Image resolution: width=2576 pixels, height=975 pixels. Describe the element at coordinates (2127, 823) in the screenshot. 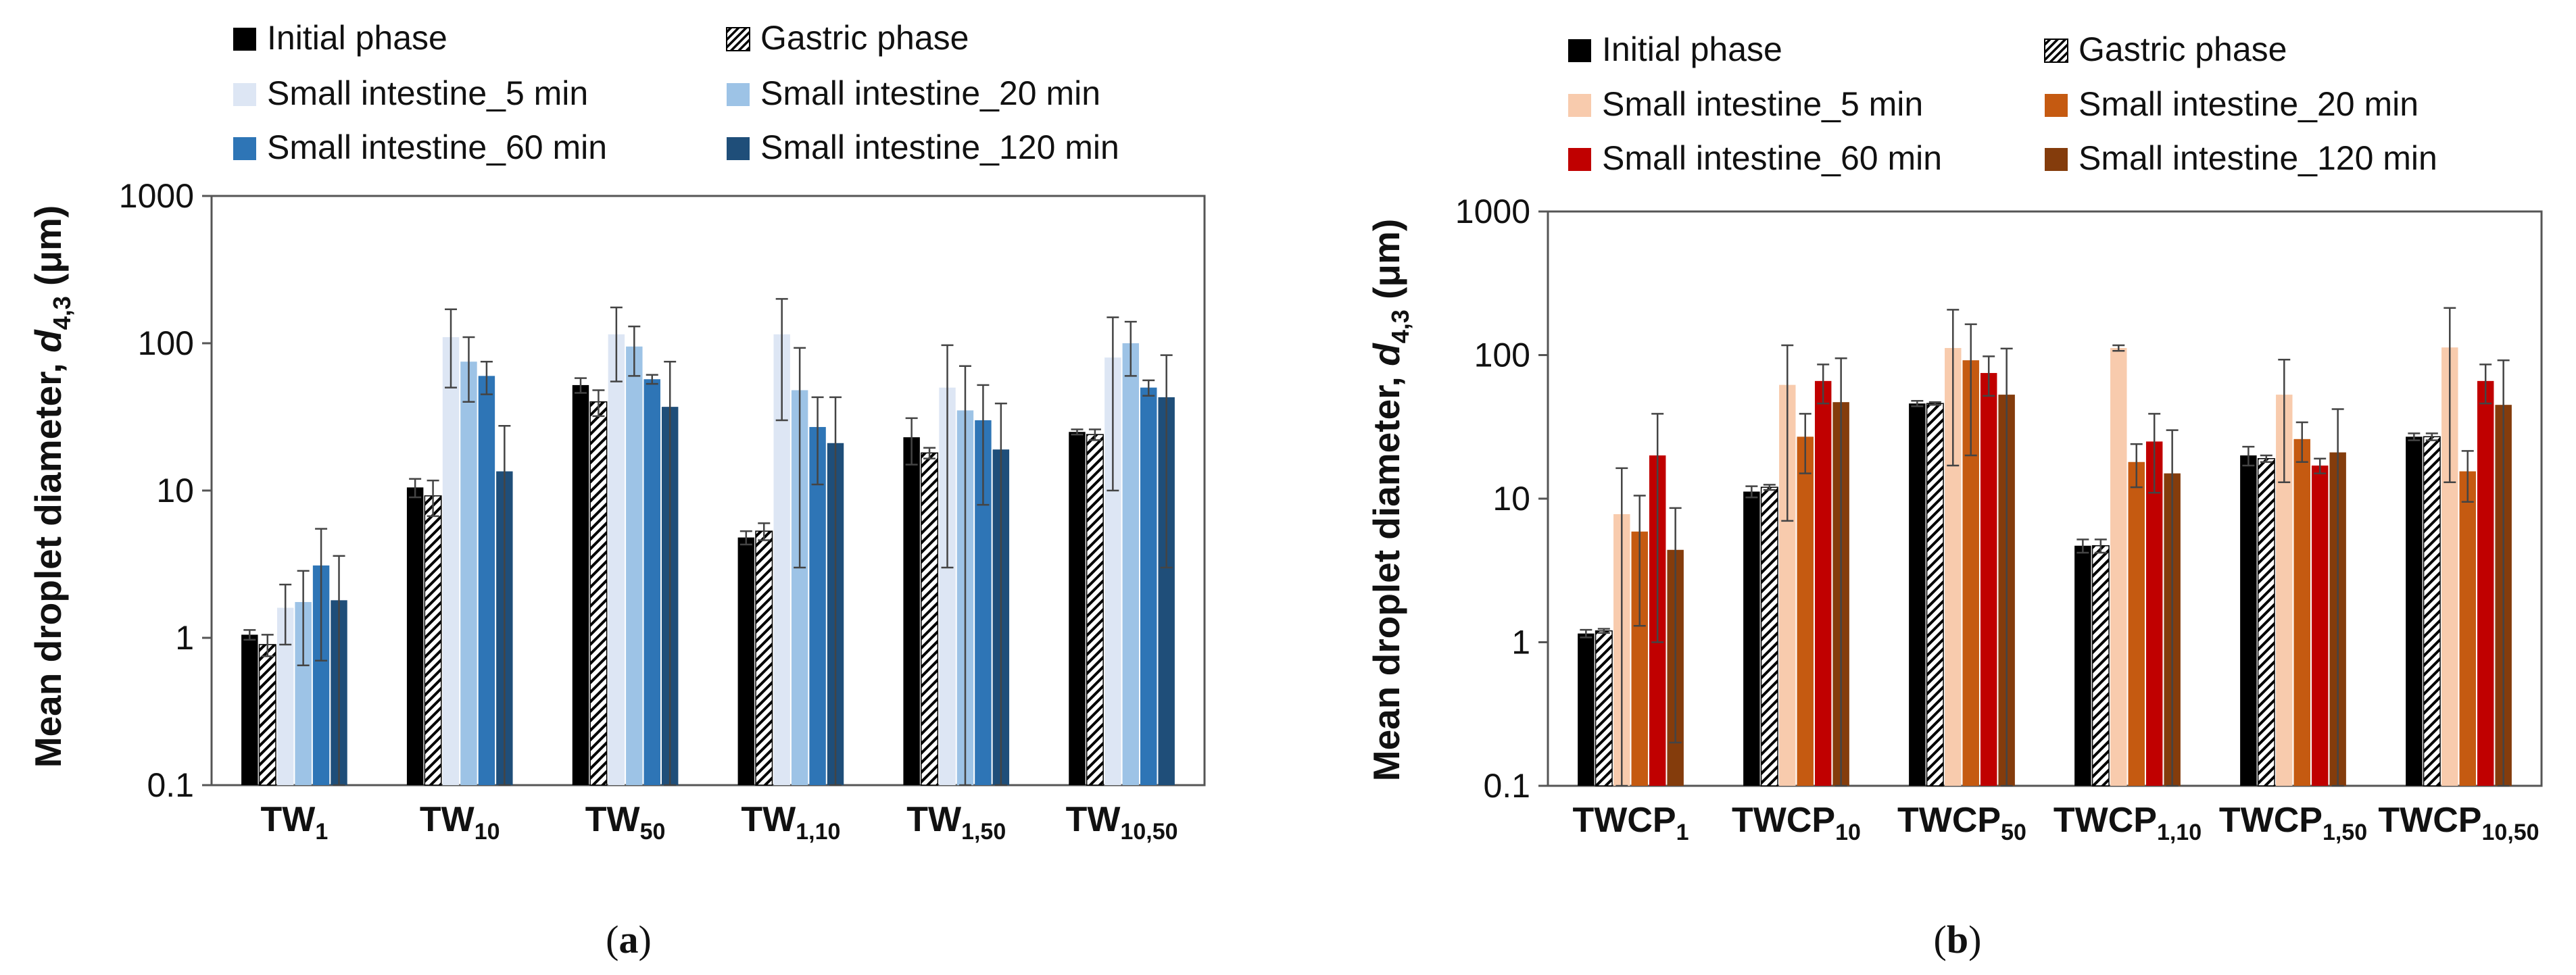

I see `x-tick-label: TWCP1,10` at that location.